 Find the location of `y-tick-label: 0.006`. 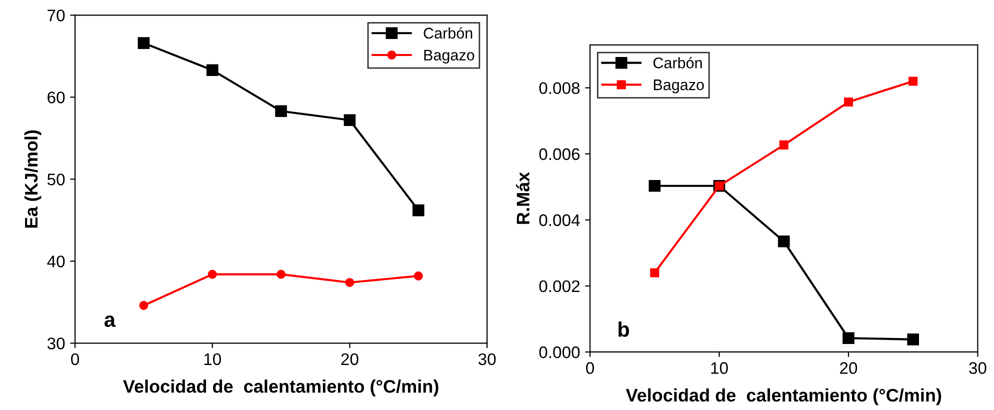

y-tick-label: 0.006 is located at coordinates (559, 154).